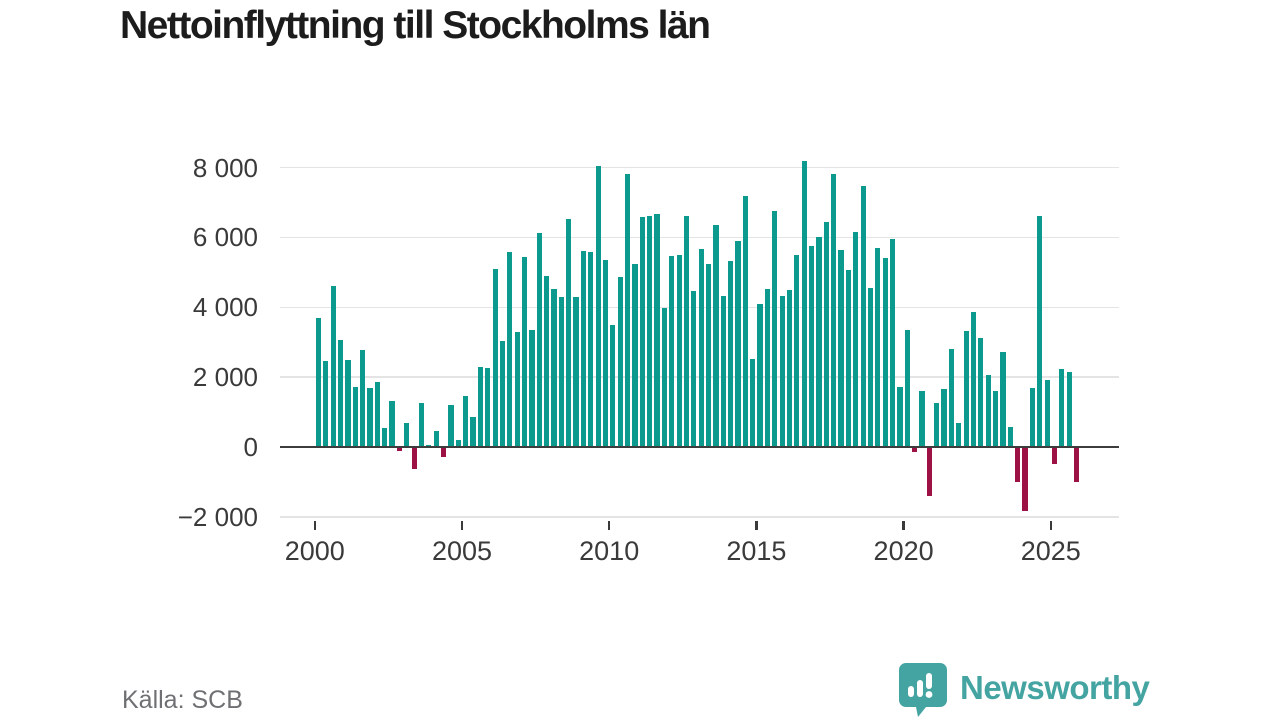 The width and height of the screenshot is (1280, 720). Describe the element at coordinates (723, 371) in the screenshot. I see `bar-2013-Q4` at that location.